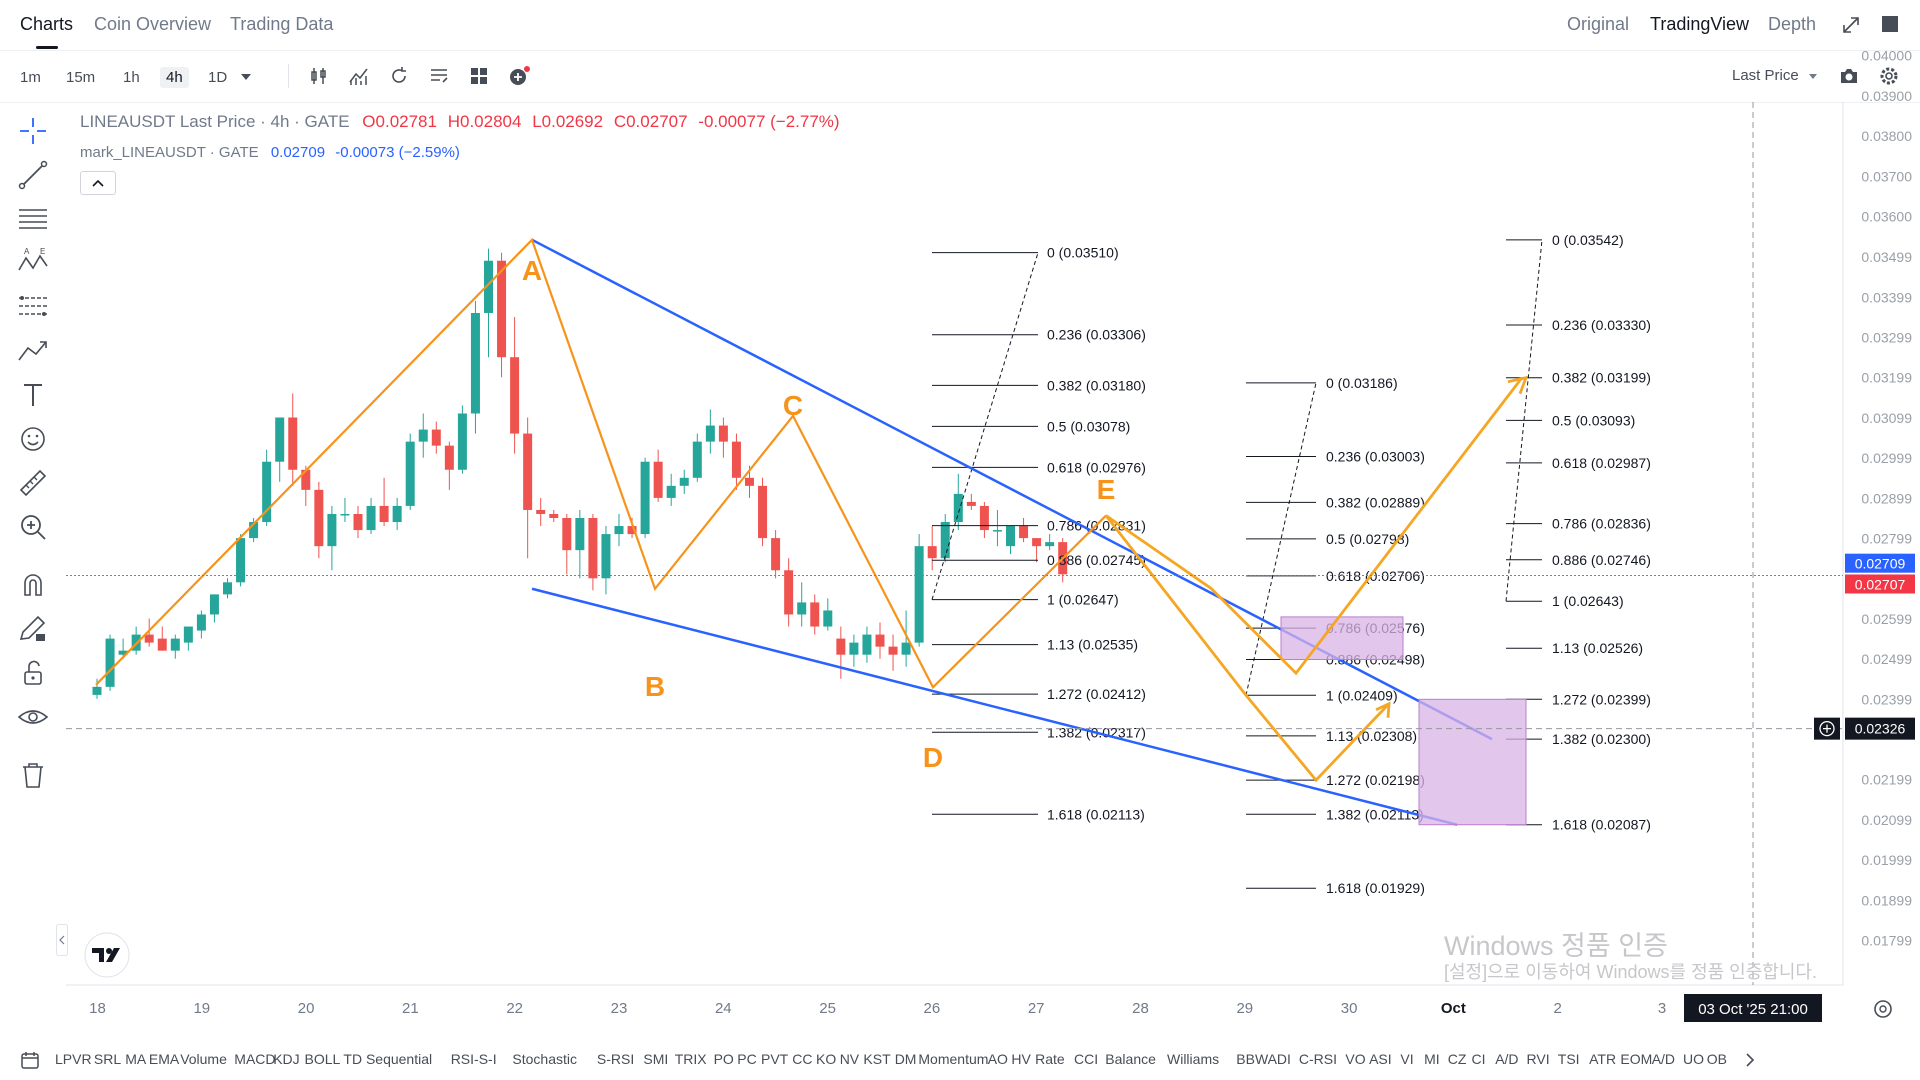 The image size is (1920, 1080). I want to click on view-original: Original, so click(1598, 24).